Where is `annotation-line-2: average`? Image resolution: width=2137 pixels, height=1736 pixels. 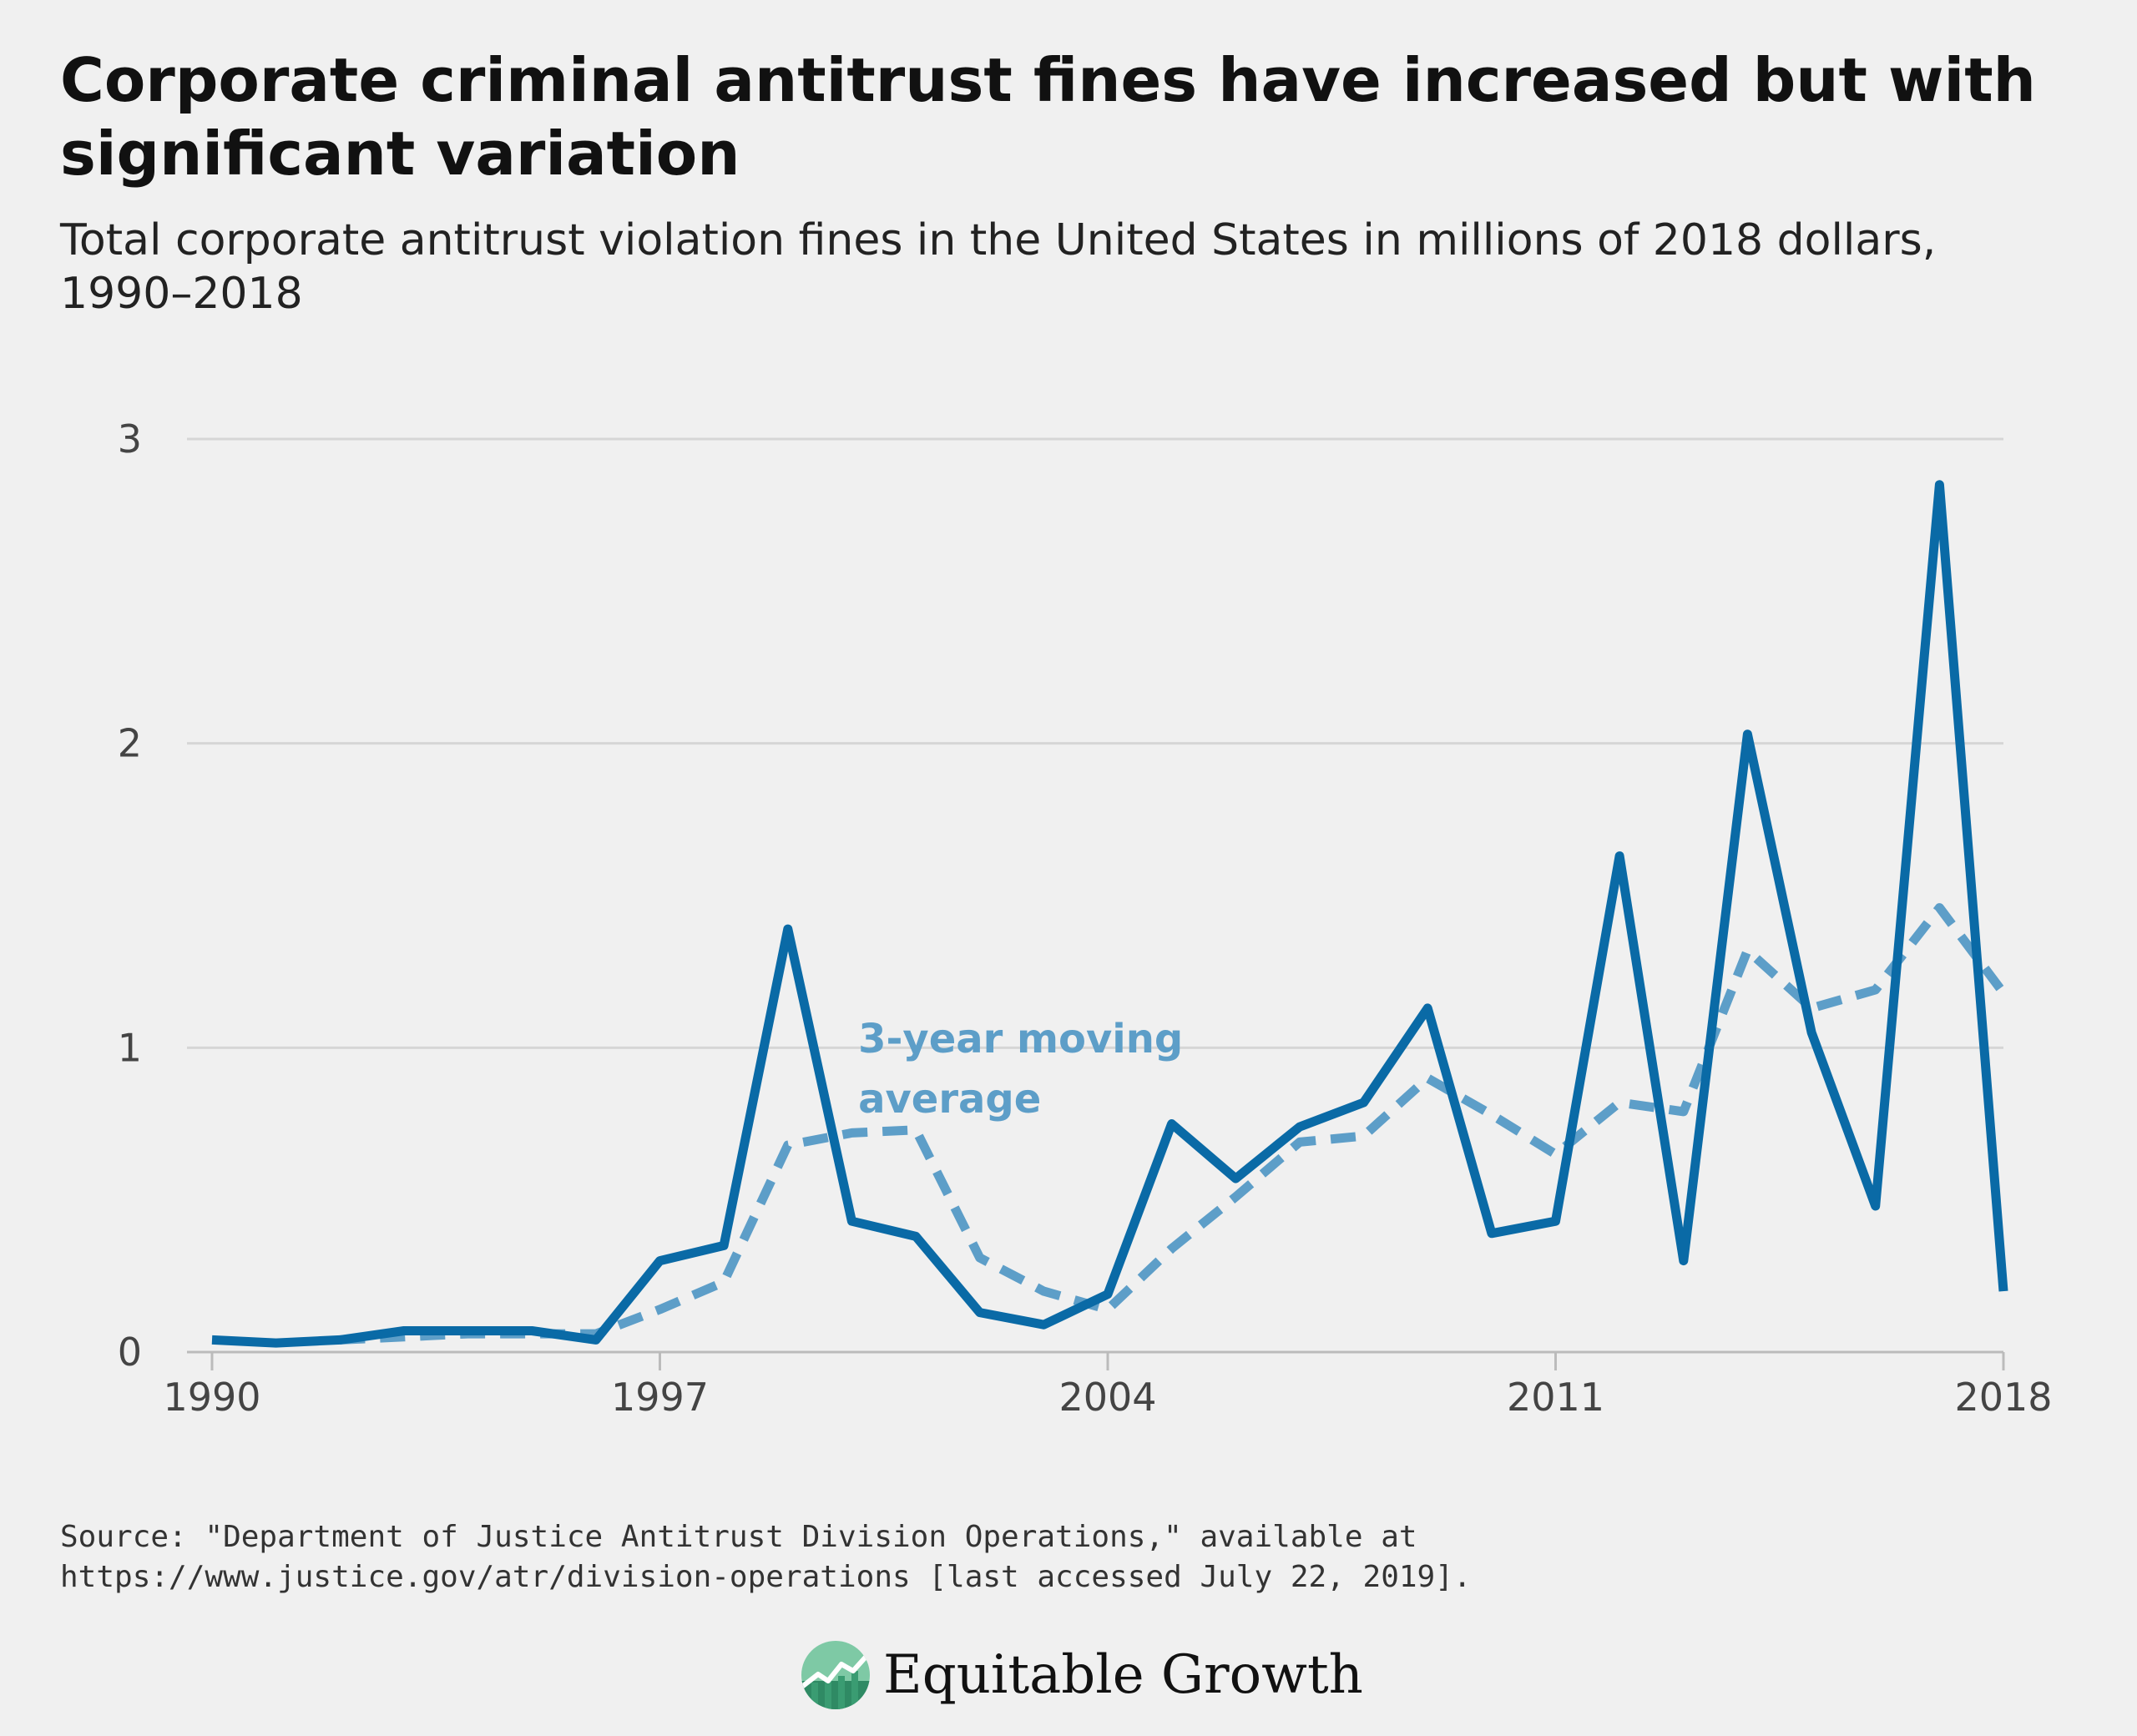
annotation-line-2: average is located at coordinates (949, 1099).